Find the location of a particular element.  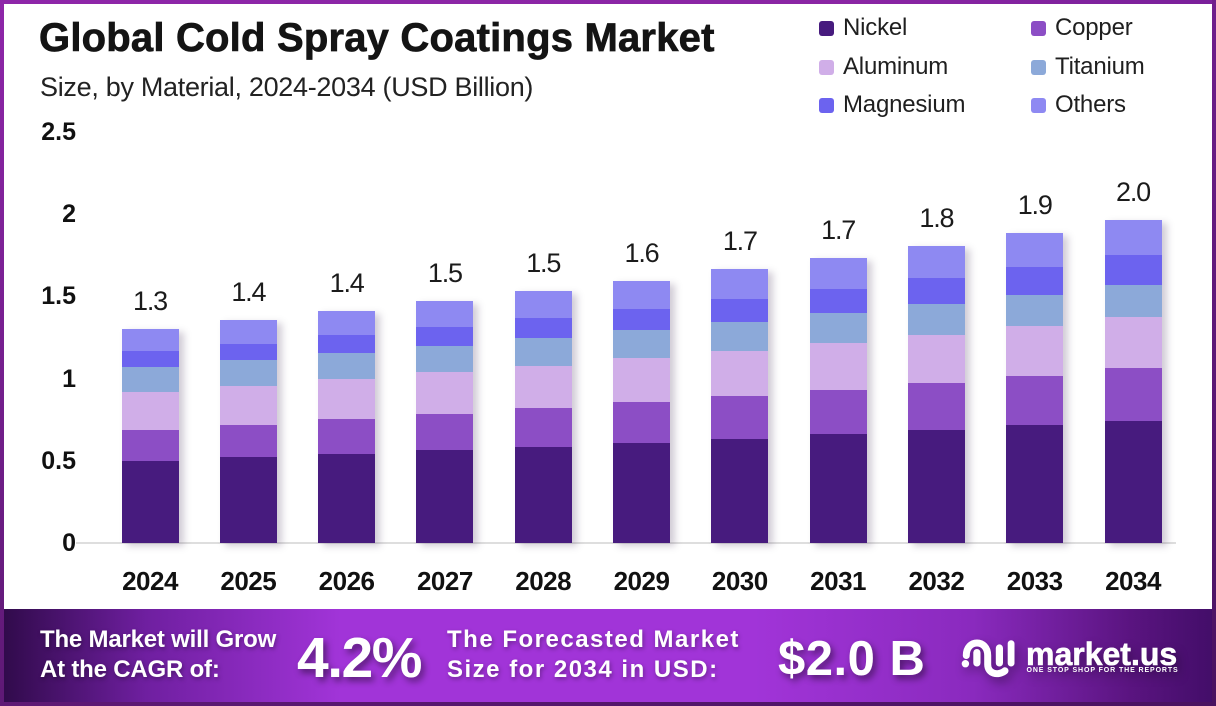

svg-text: ONE STOP SHOP FOR THE REPORTS is located at coordinates (1103, 670).